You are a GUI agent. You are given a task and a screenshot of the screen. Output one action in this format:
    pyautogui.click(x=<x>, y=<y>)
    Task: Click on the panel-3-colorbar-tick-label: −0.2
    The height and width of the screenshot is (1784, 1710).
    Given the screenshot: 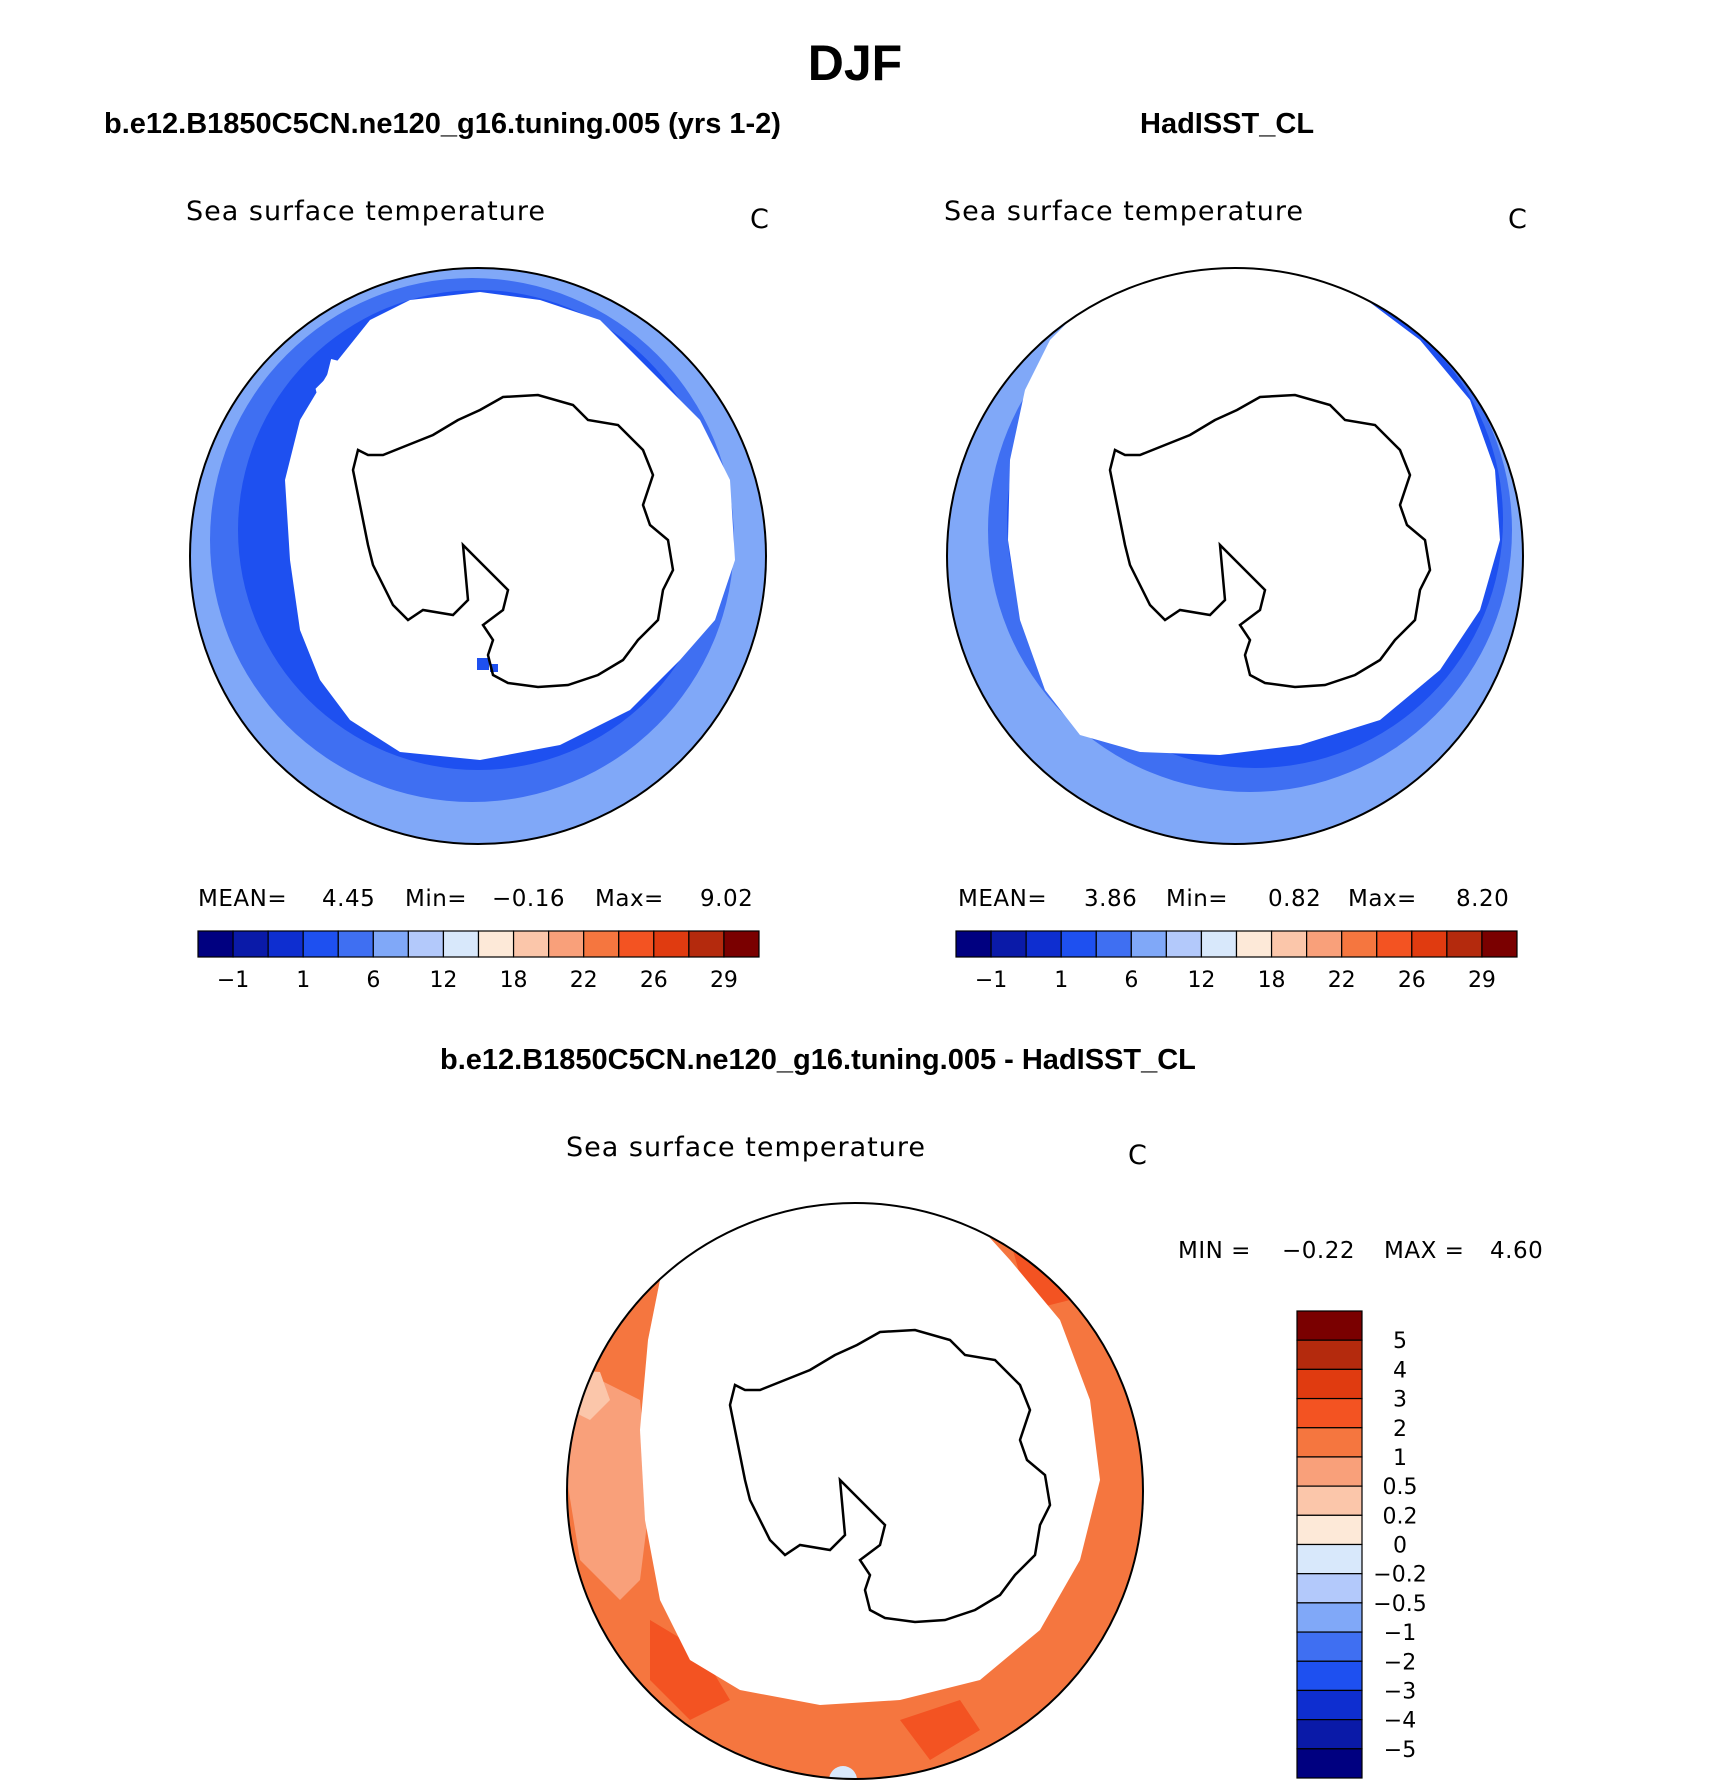 What is the action you would take?
    pyautogui.click(x=1399, y=1575)
    